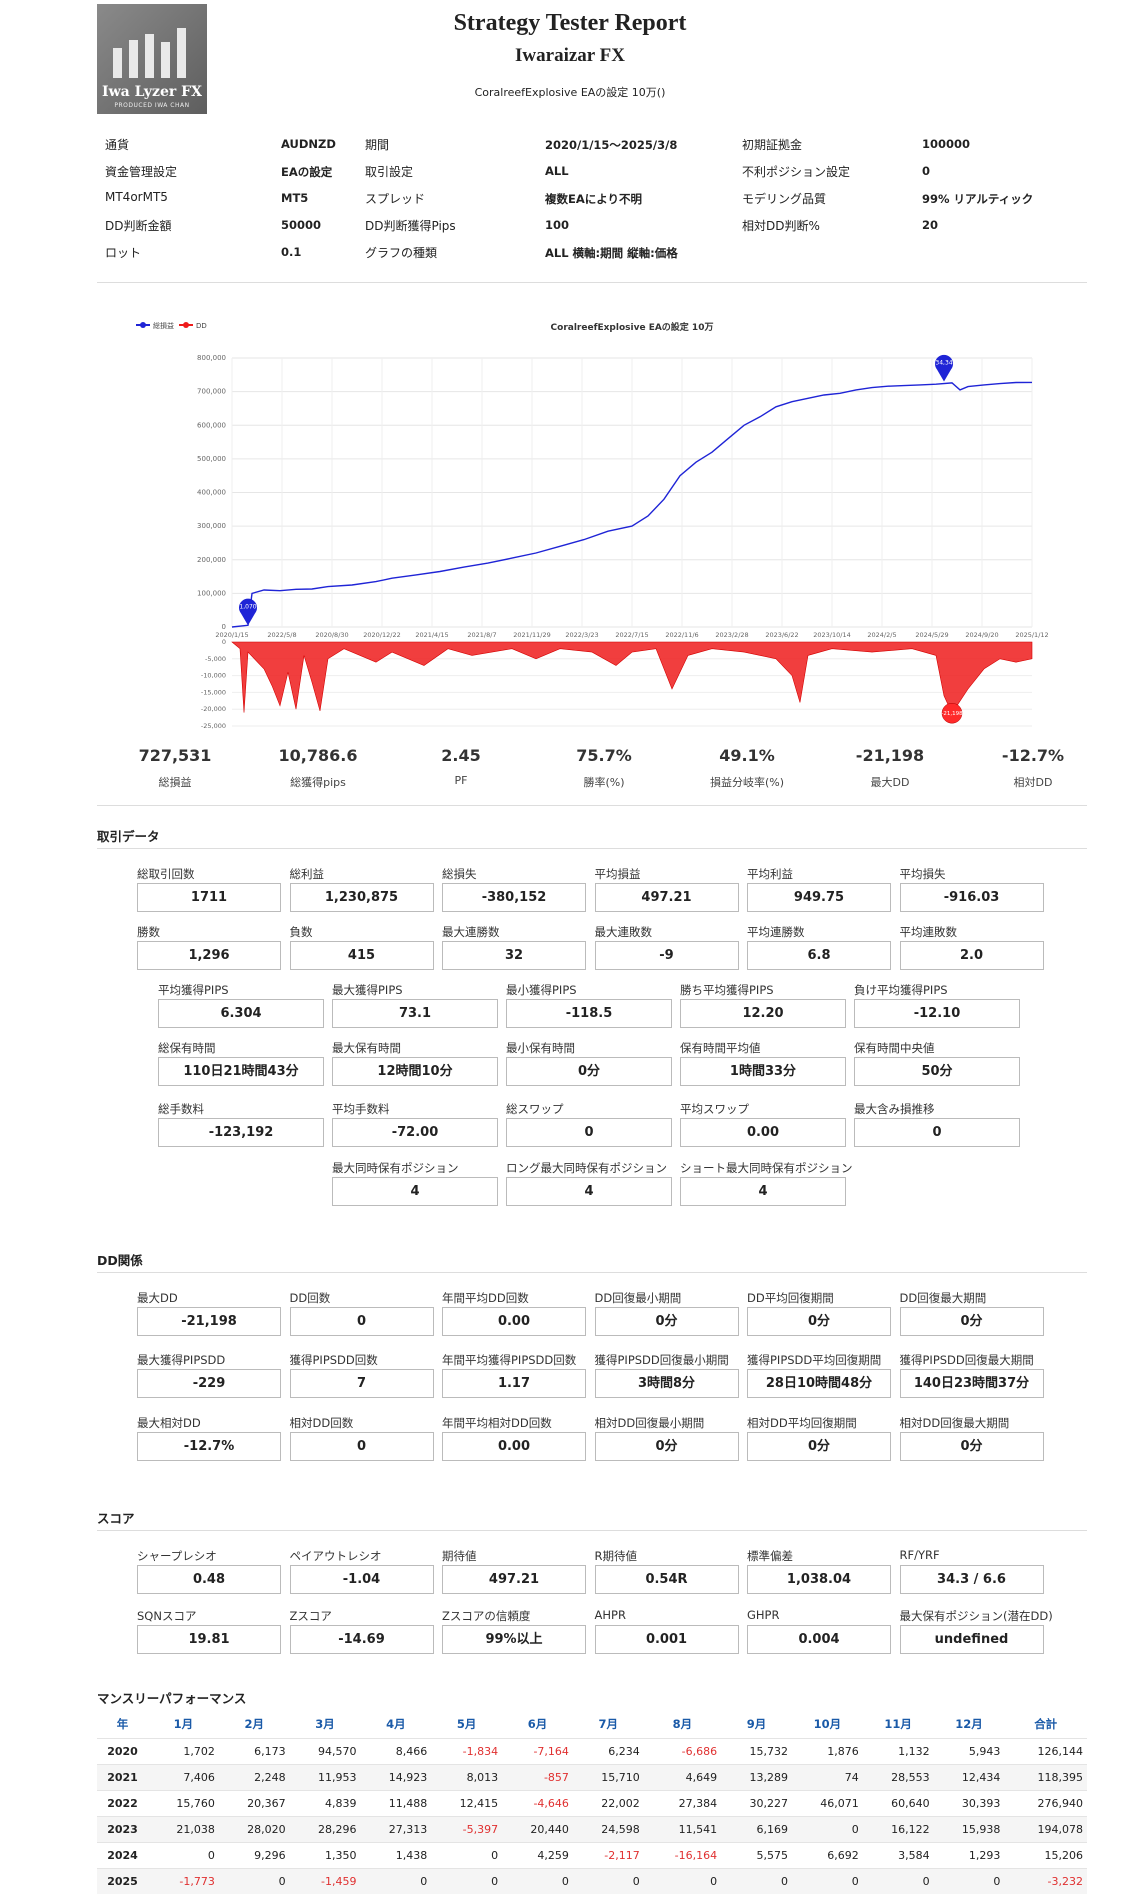  What do you see at coordinates (143, 325) in the screenshot?
I see `legend-equity-marker` at bounding box center [143, 325].